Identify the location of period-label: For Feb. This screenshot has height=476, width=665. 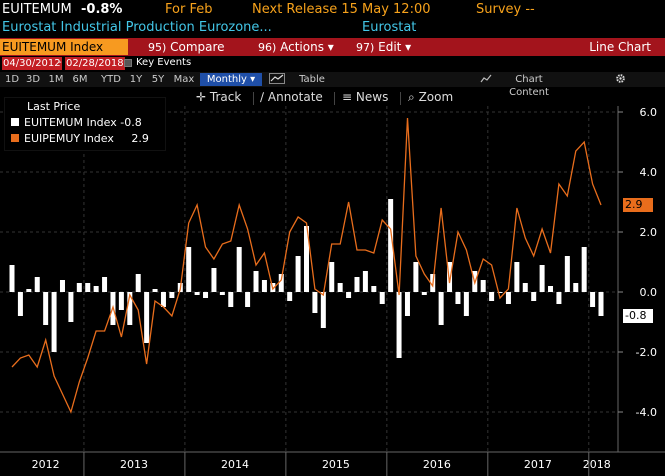
(189, 9).